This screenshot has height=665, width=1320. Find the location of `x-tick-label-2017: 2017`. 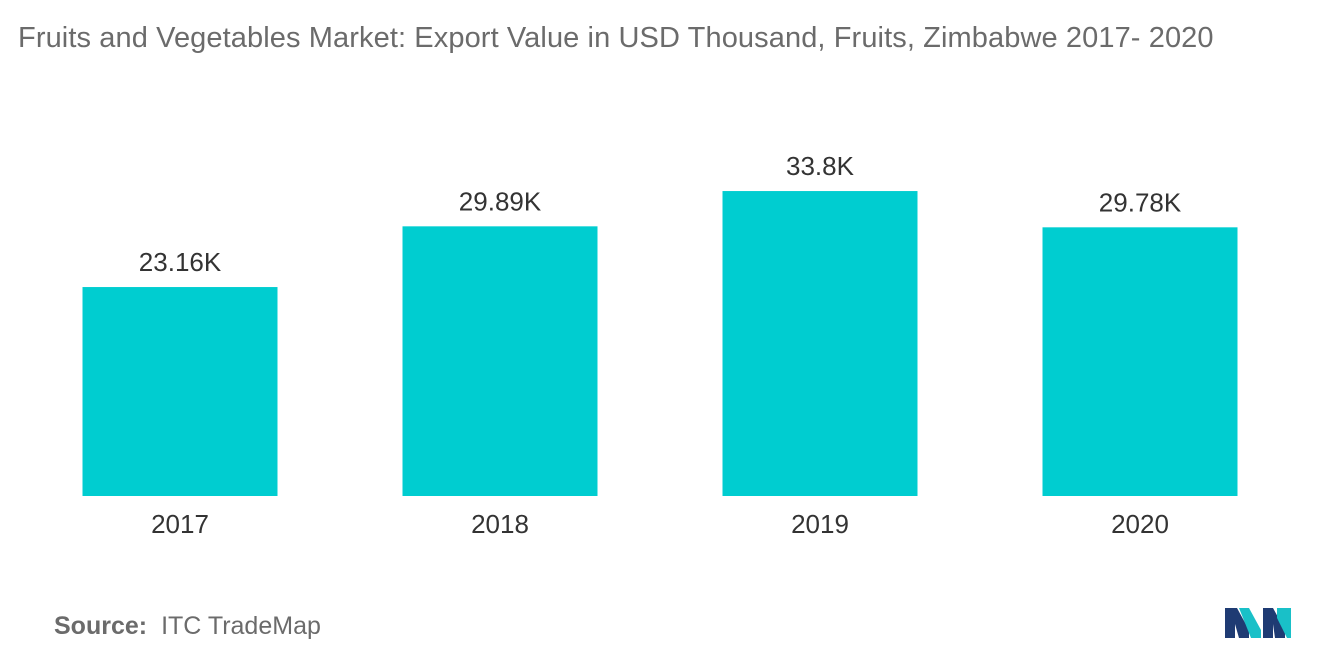

x-tick-label-2017: 2017 is located at coordinates (180, 524).